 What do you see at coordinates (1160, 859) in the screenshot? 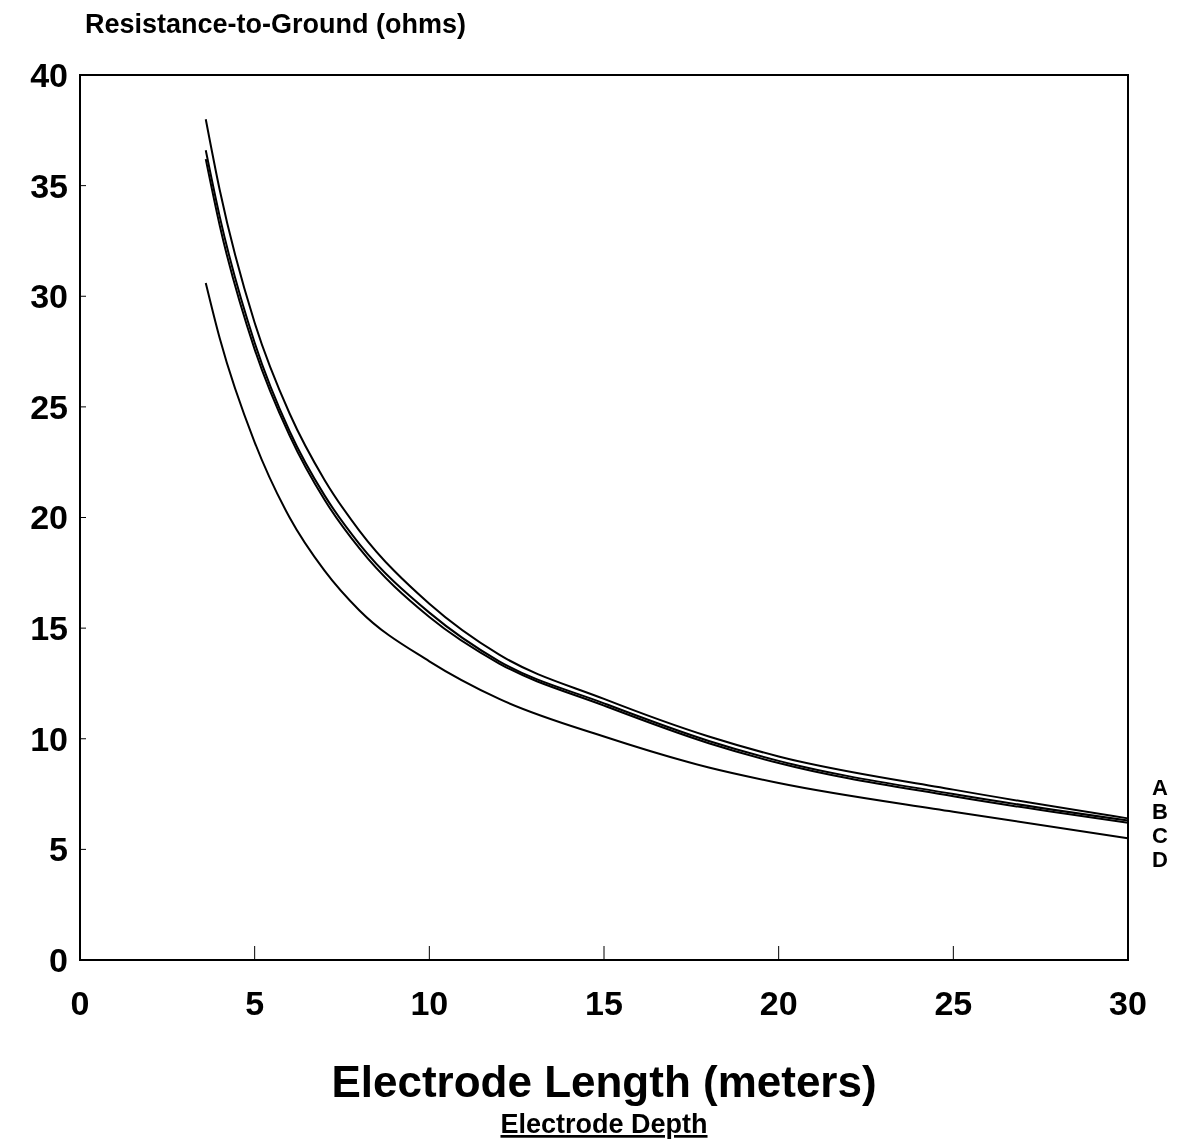
I see `series-label: D` at bounding box center [1160, 859].